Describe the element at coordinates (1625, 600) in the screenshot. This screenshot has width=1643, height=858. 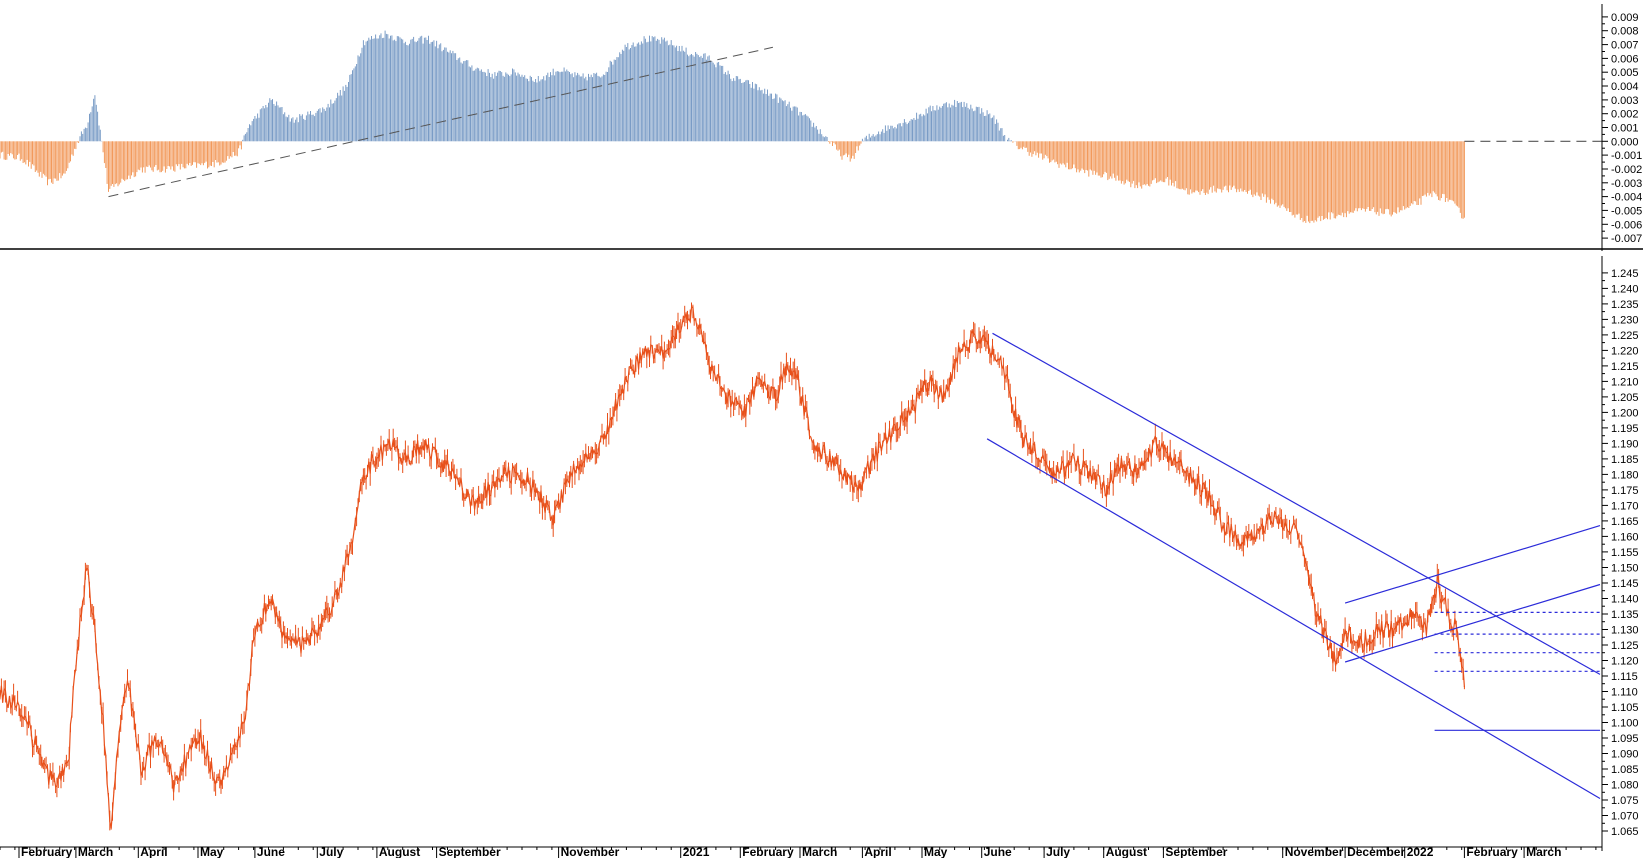
I see `price-y-tick-label: 1.140` at that location.